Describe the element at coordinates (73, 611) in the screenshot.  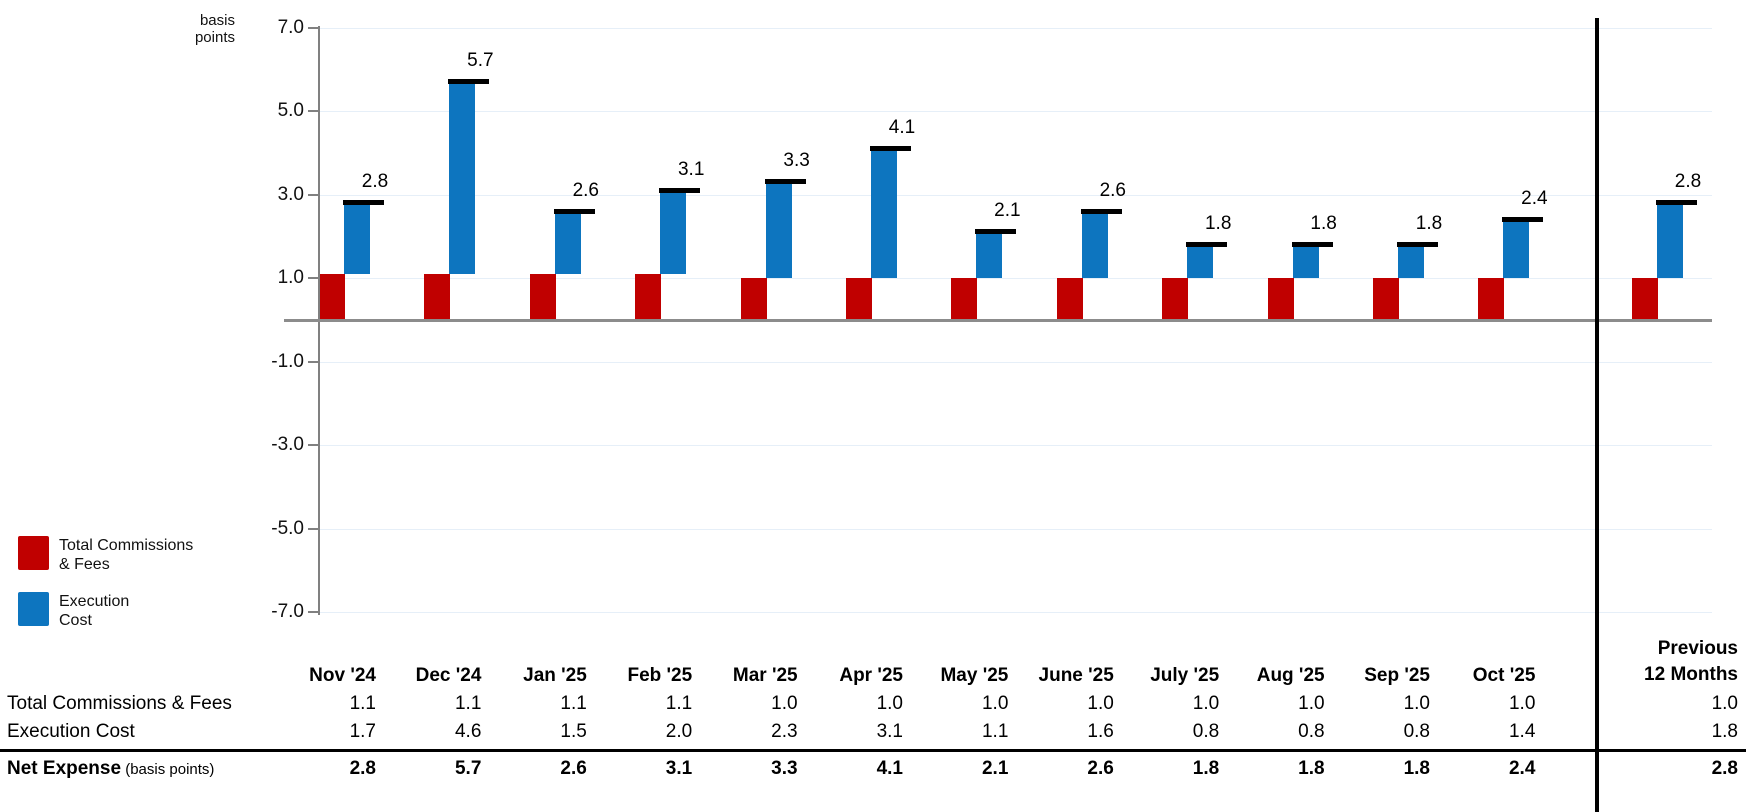
I see `legend-item-execution-cost: Execution Cost` at that location.